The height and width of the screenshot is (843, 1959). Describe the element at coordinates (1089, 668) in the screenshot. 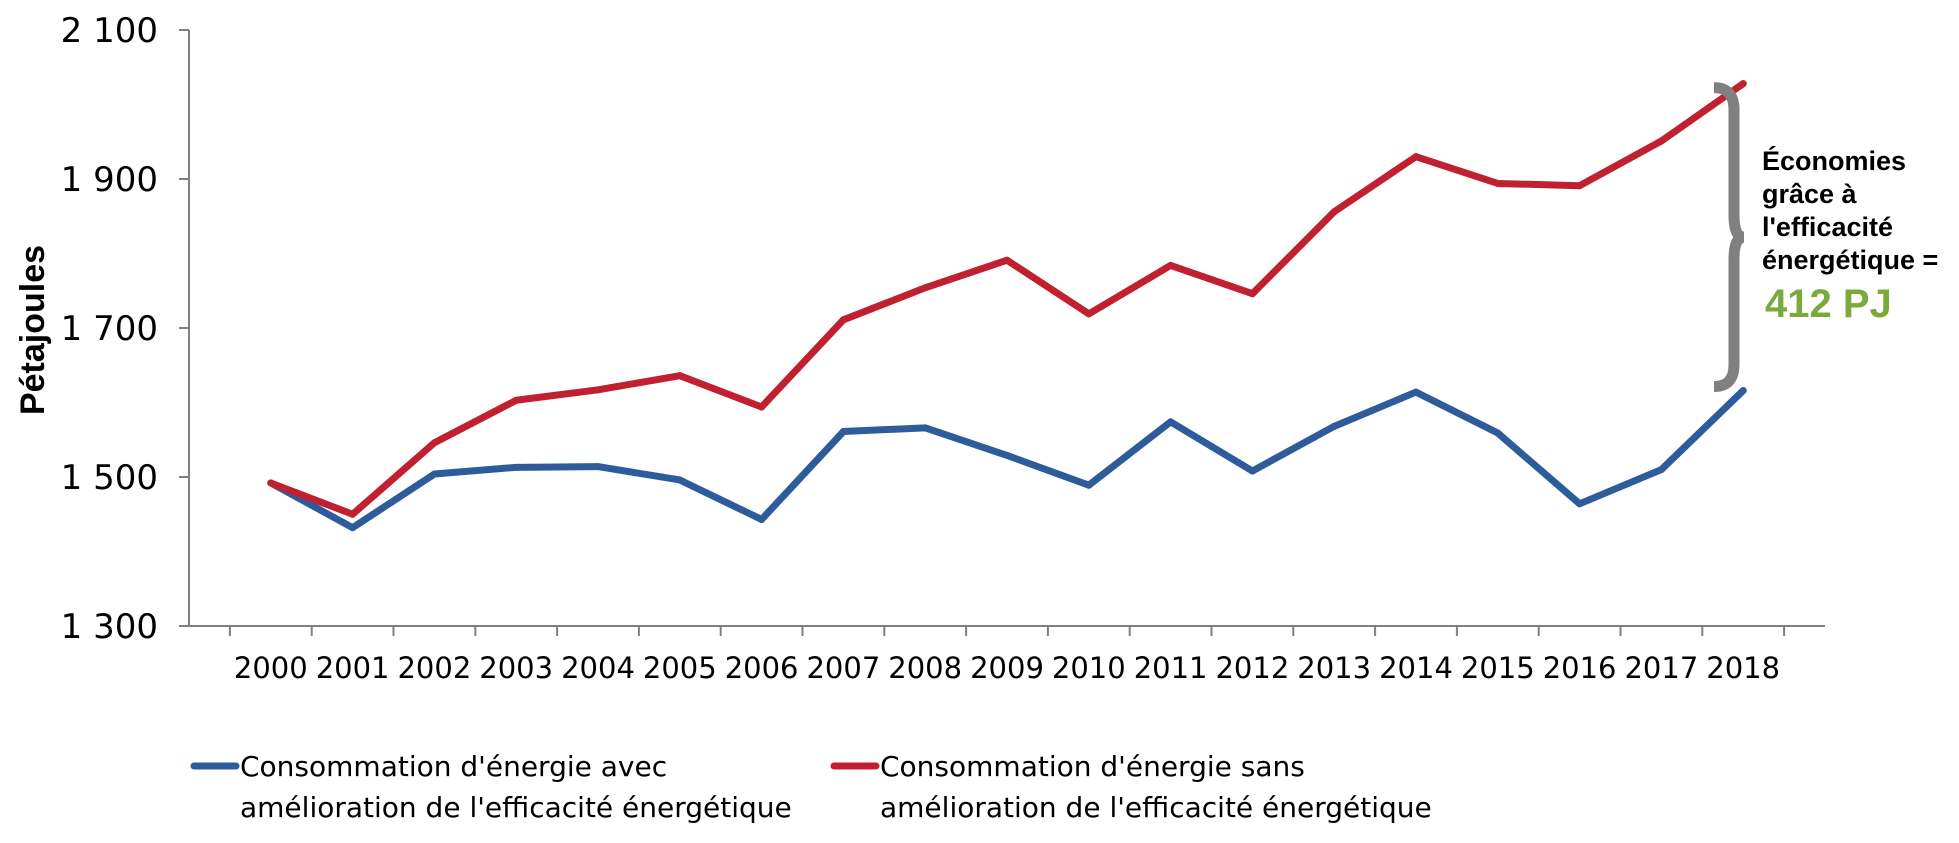

I see `x-tick-label: 2010` at that location.